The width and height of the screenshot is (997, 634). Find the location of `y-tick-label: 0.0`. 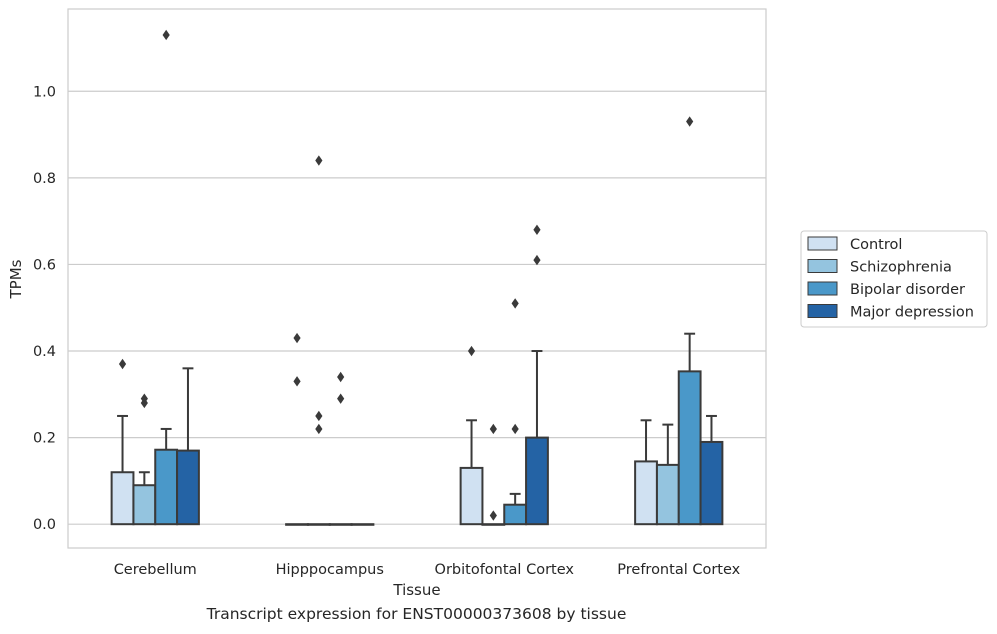

y-tick-label: 0.0 is located at coordinates (44, 525).